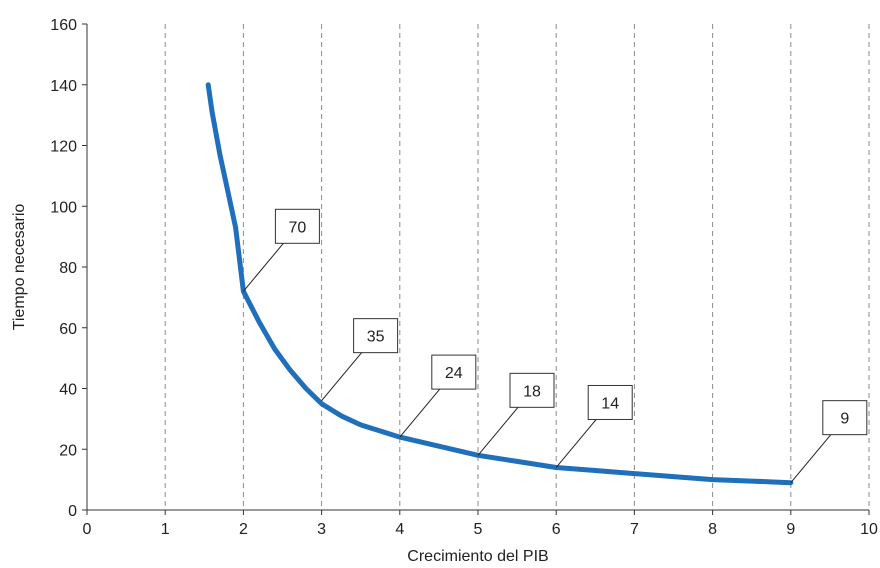  I want to click on callout-label-18: 18, so click(532, 391).